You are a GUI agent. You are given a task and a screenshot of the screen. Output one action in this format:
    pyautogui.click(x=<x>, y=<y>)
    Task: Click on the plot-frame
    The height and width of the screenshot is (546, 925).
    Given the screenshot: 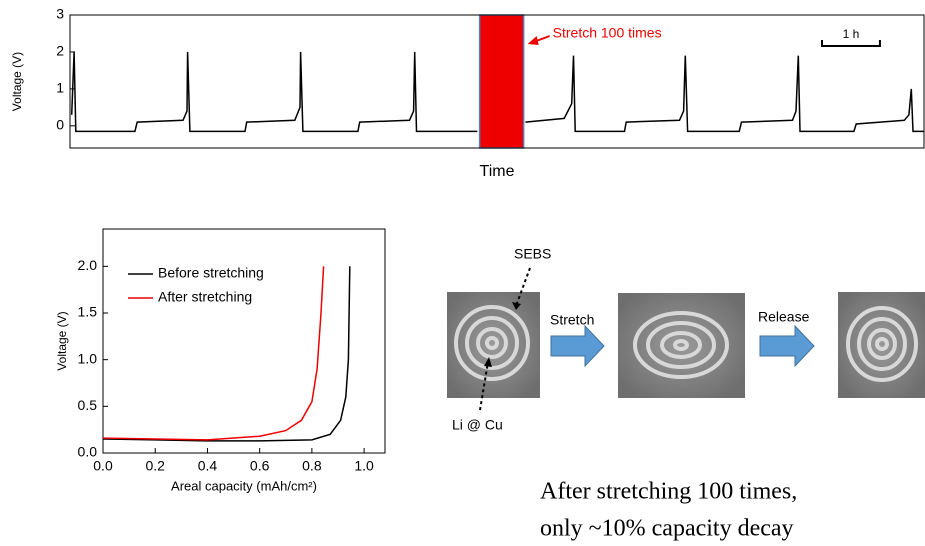 What is the action you would take?
    pyautogui.click(x=244, y=341)
    